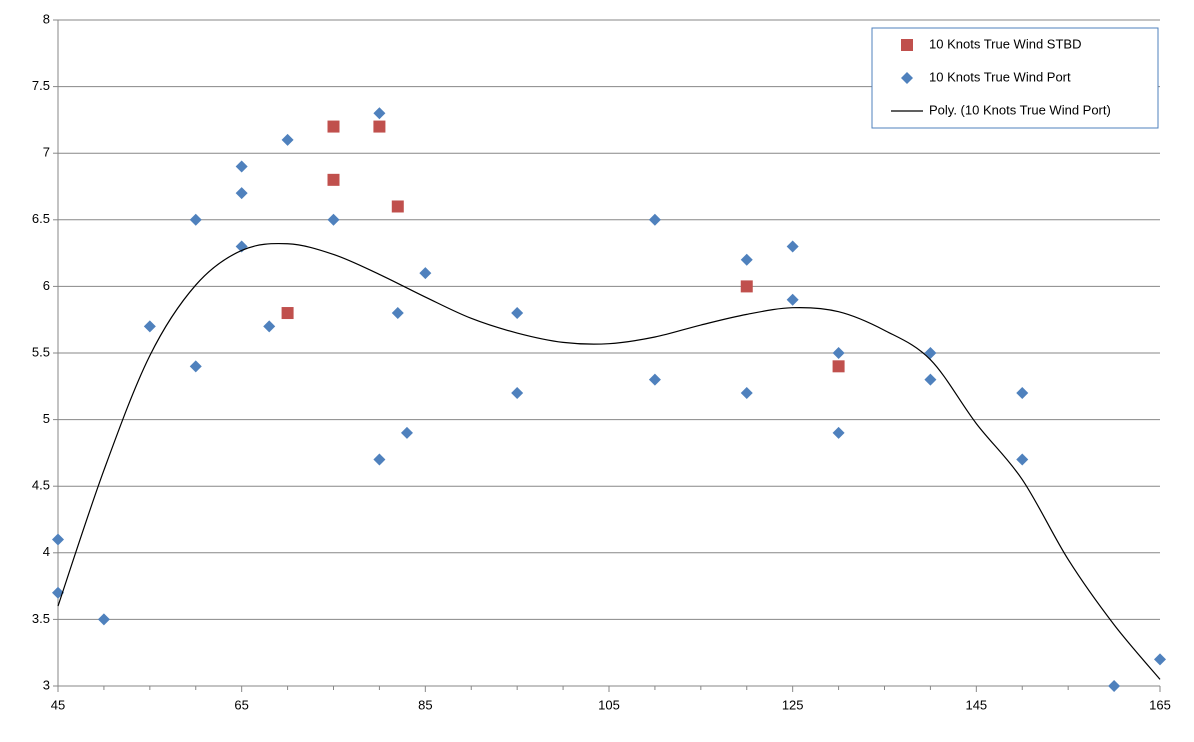 This screenshot has height=742, width=1194. What do you see at coordinates (46, 418) in the screenshot?
I see `y-tick-label: 5` at bounding box center [46, 418].